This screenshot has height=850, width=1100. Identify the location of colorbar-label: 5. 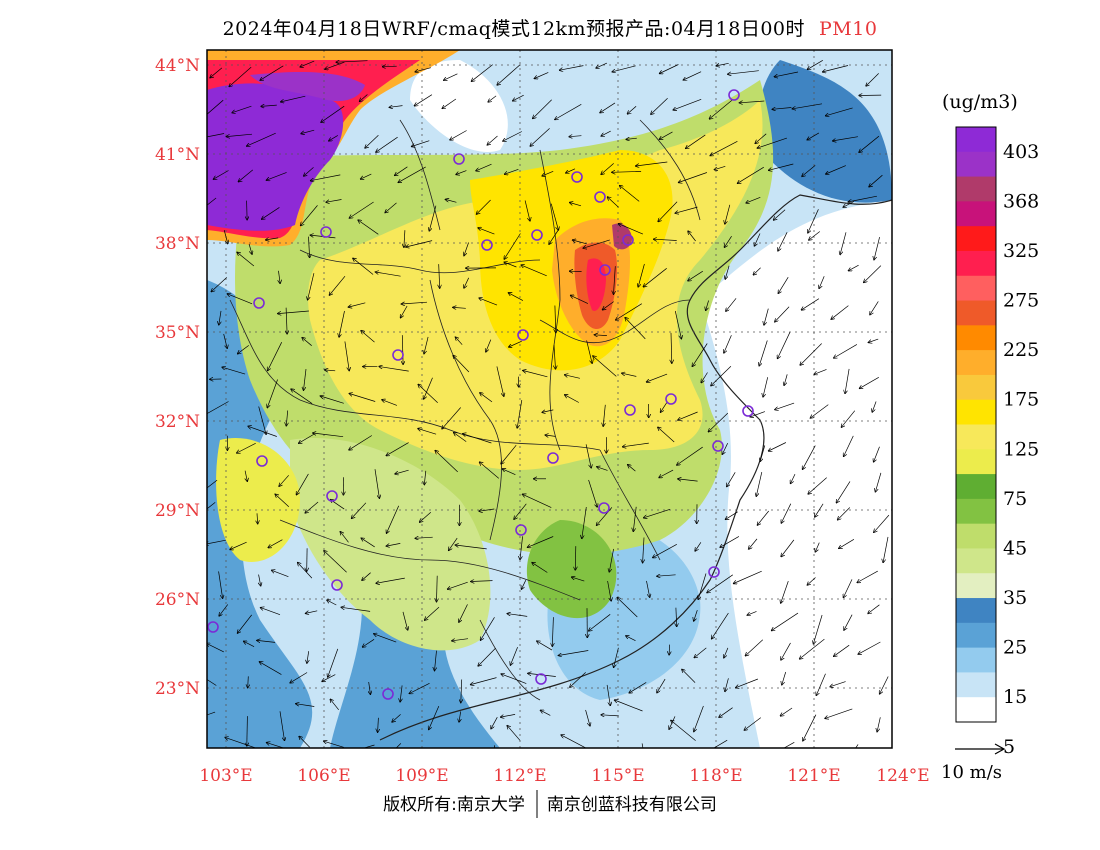
(1009, 747).